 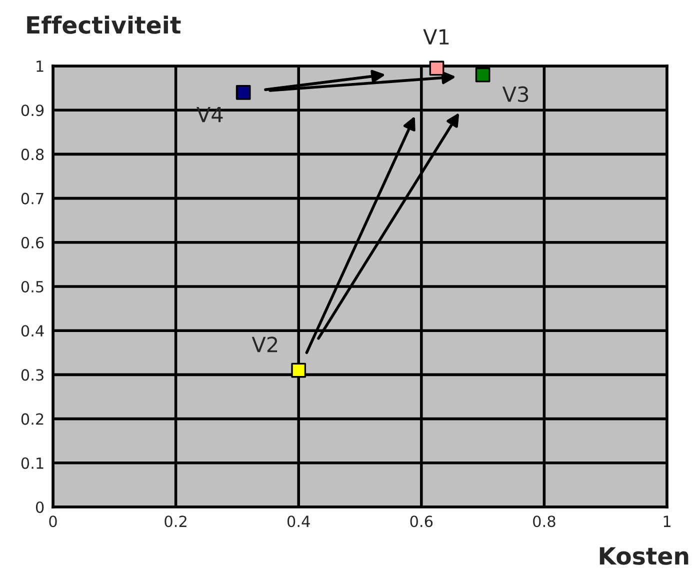 I want to click on y-tick-label: 1, so click(x=40, y=66).